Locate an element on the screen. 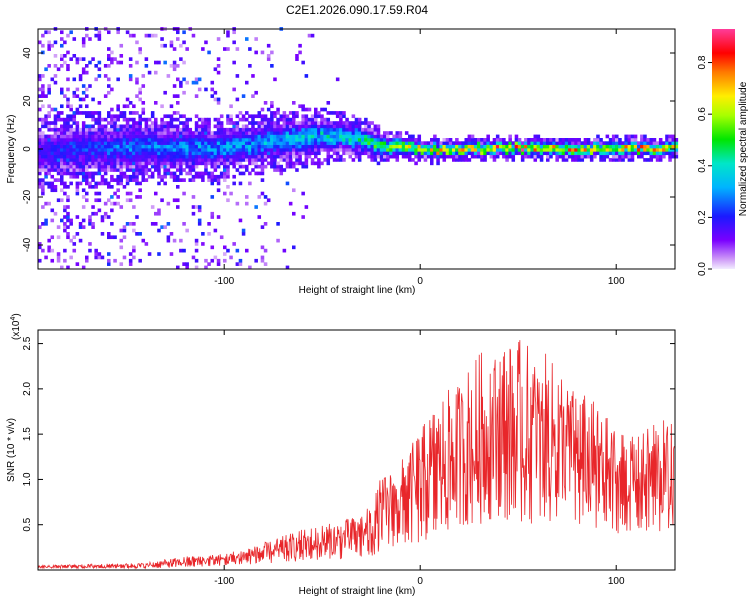 This screenshot has width=750, height=600. x-tick-label: 0 is located at coordinates (420, 581).